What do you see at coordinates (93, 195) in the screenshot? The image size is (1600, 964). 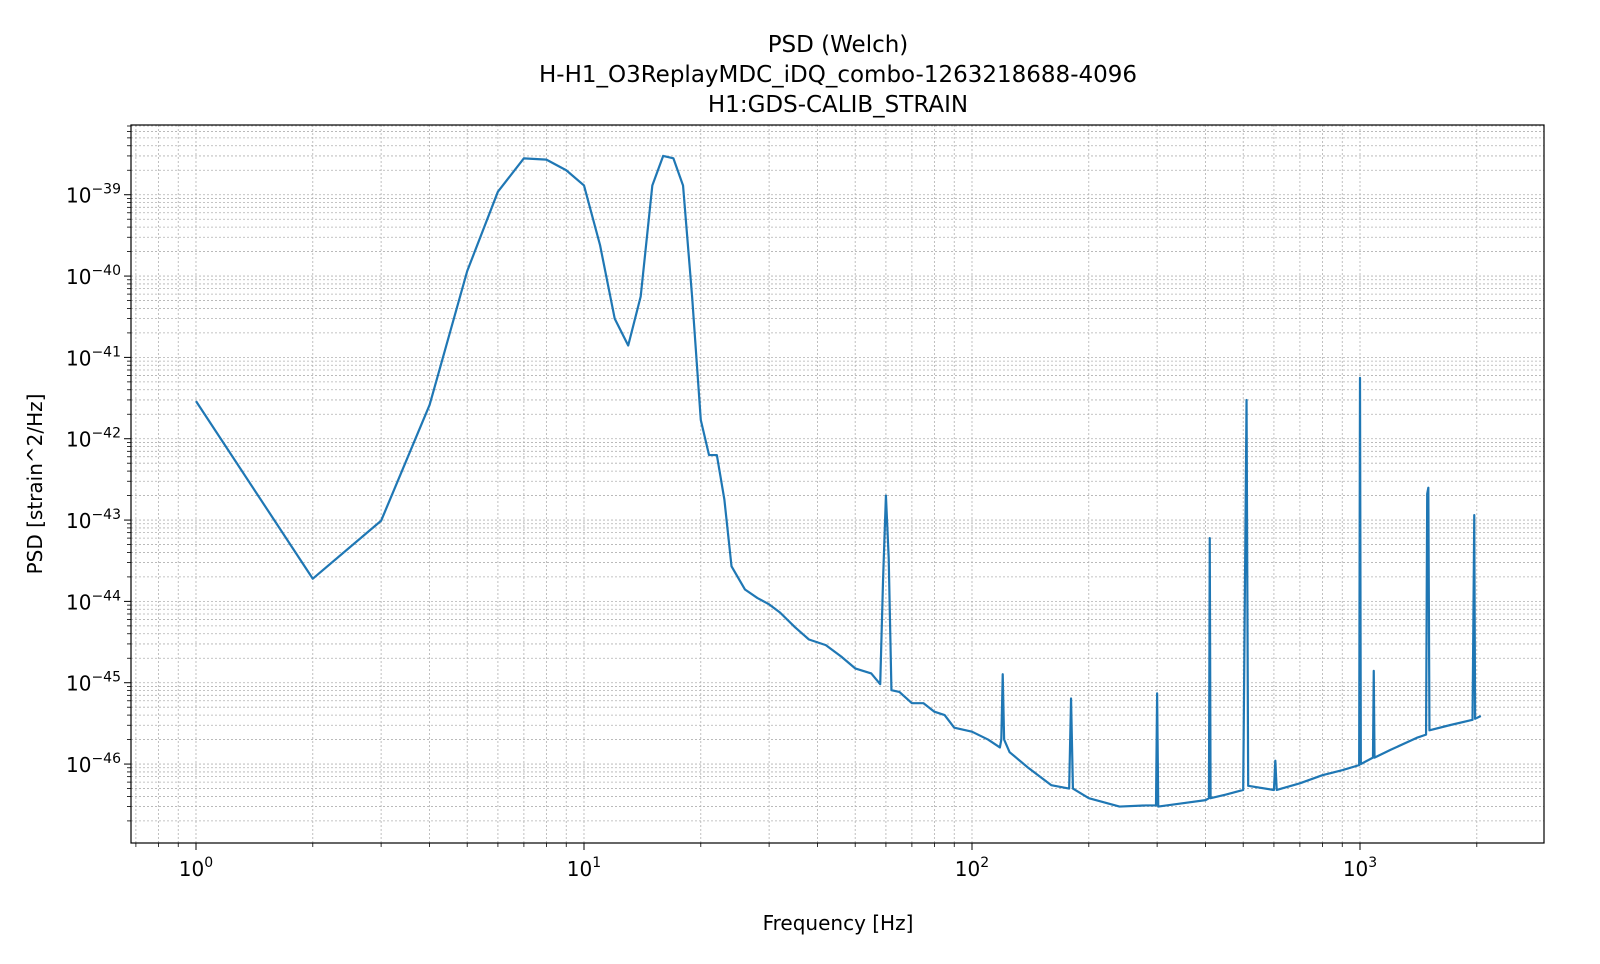 I see `y-tick-label: 10−39` at bounding box center [93, 195].